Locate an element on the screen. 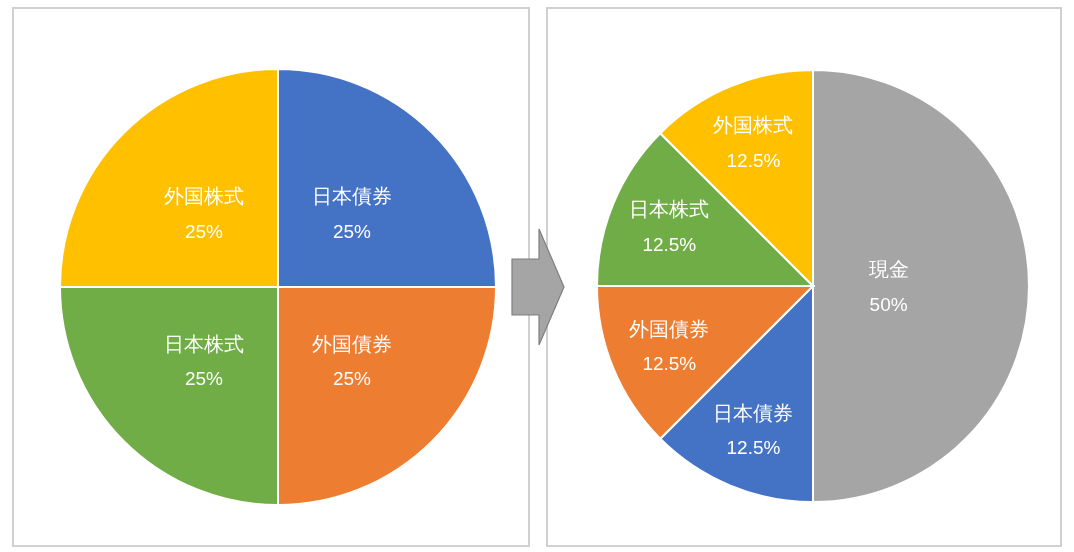 The height and width of the screenshot is (552, 1074). data-label: 50% is located at coordinates (888, 304).